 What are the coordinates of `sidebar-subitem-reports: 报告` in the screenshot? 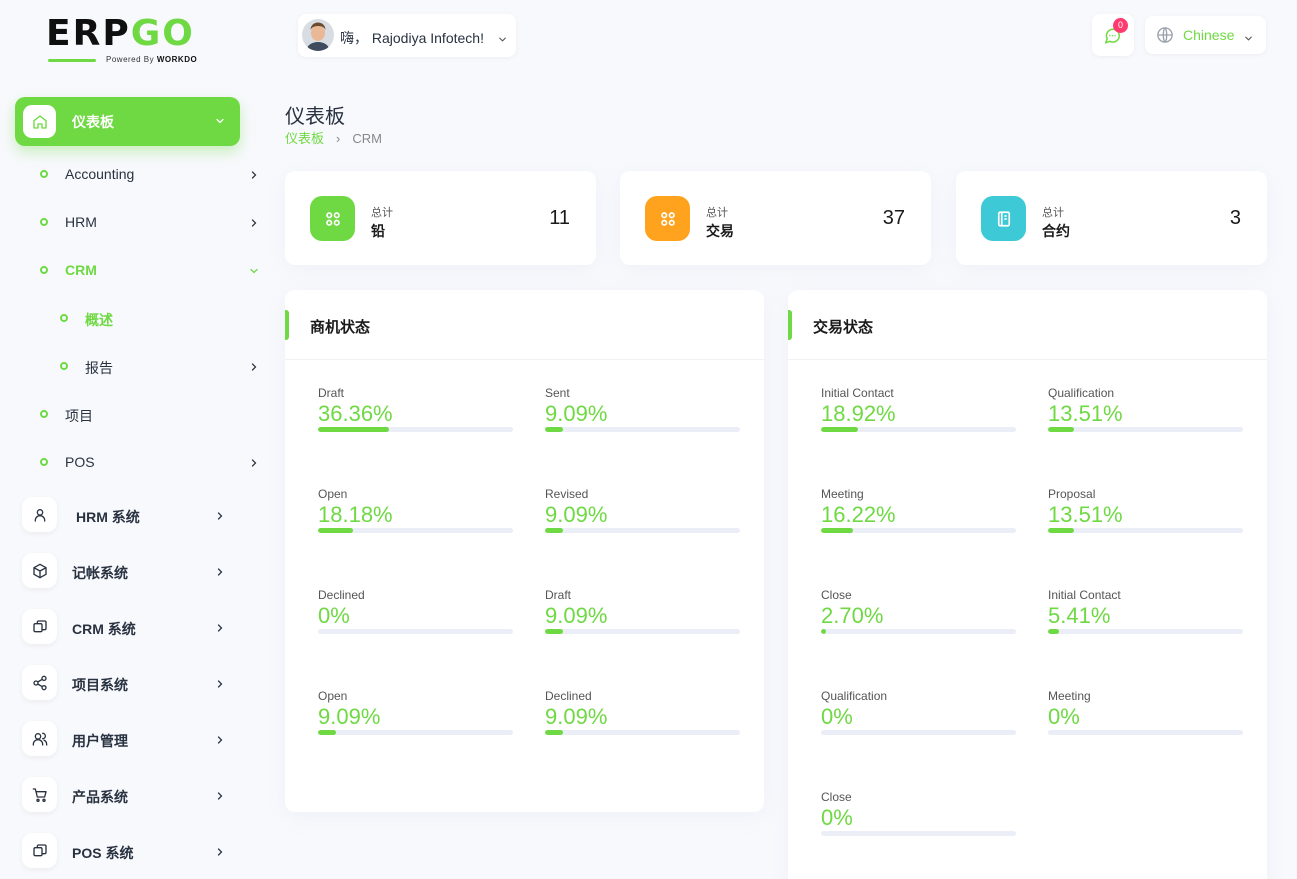 It's located at (160, 367).